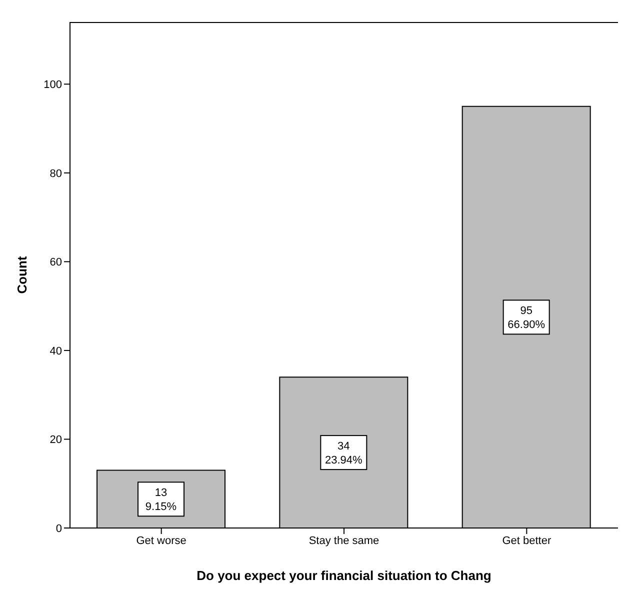 The height and width of the screenshot is (604, 632). I want to click on y-tick-label: 20, so click(56, 440).